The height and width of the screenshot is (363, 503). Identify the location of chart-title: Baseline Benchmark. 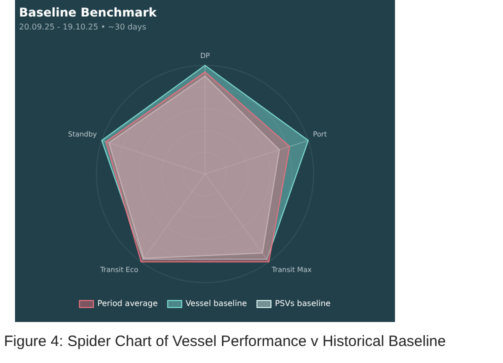
(88, 12).